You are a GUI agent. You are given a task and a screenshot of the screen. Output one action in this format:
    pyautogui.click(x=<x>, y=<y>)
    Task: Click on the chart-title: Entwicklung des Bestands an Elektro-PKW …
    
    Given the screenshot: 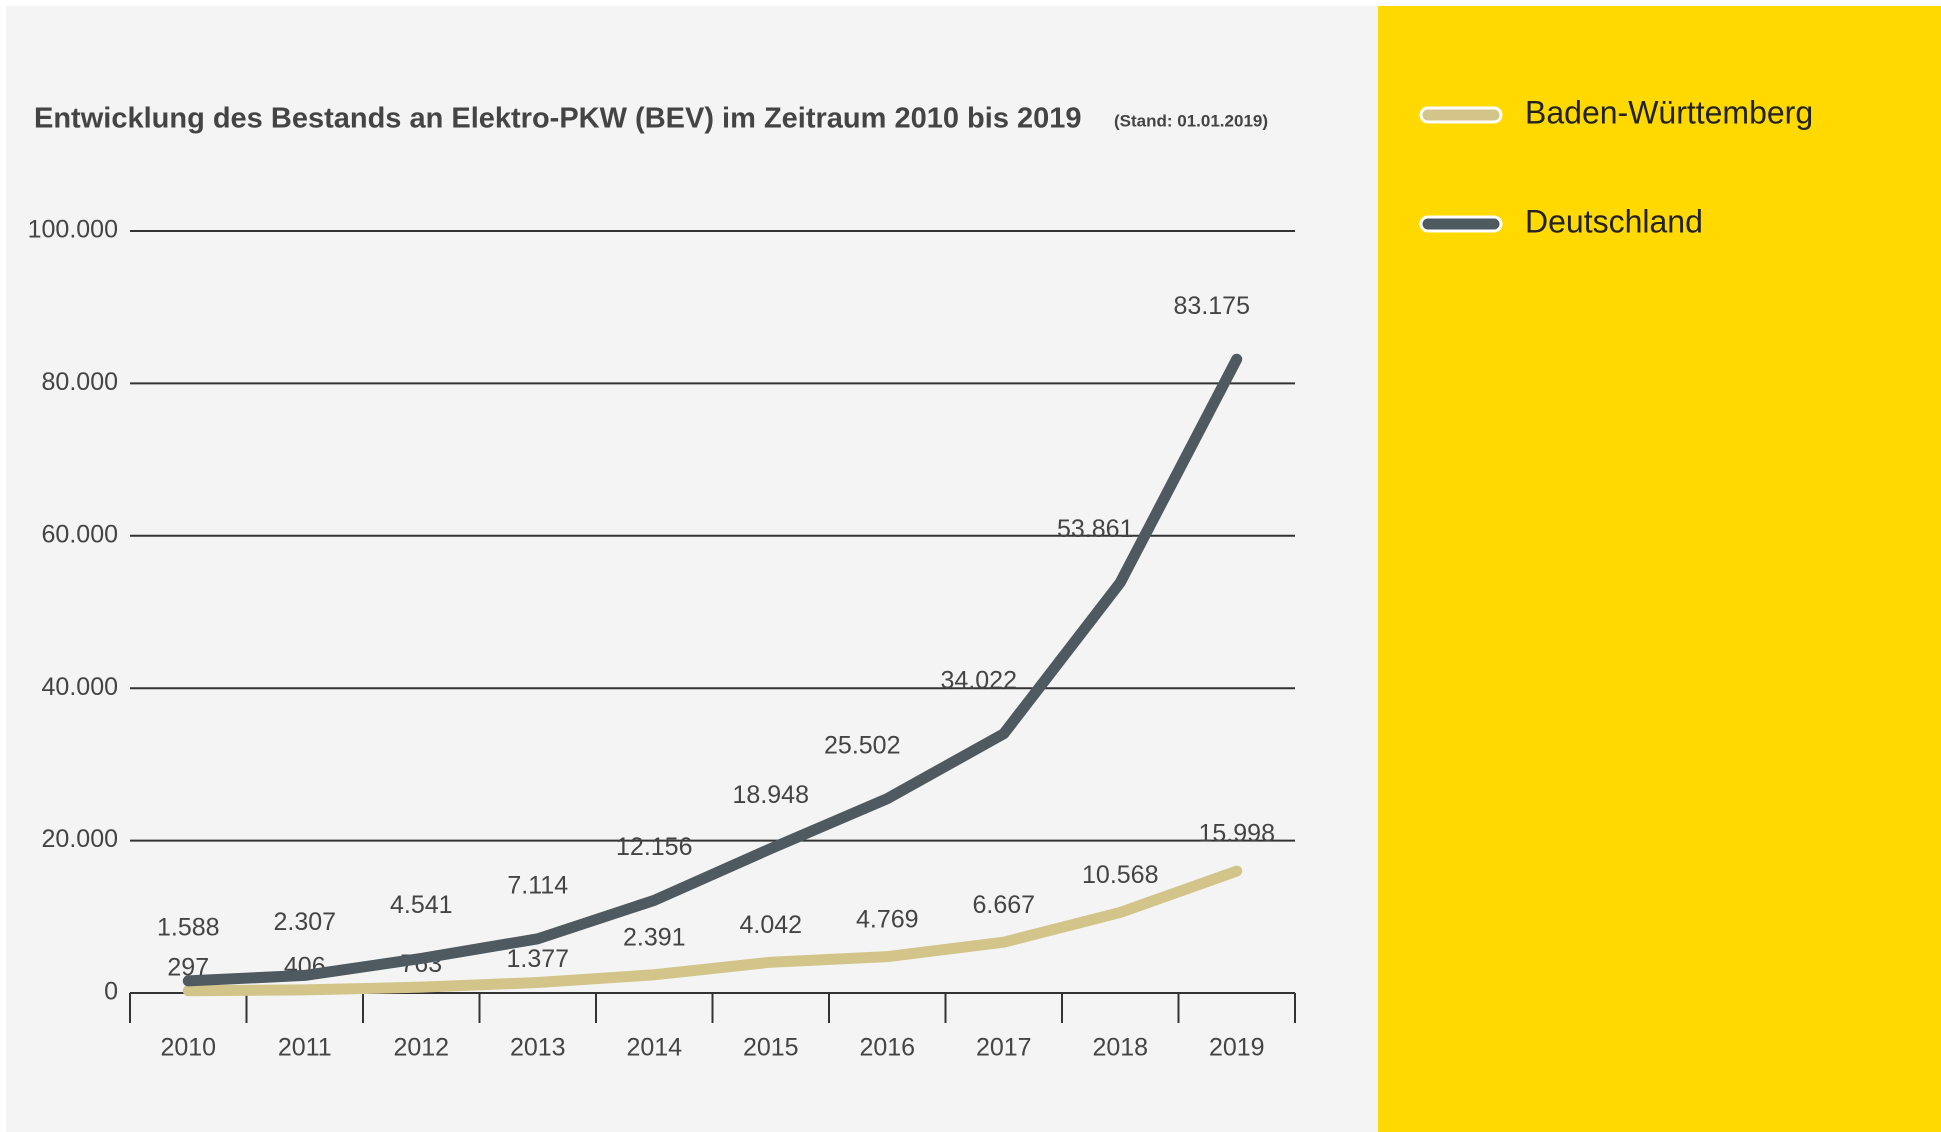 What is the action you would take?
    pyautogui.click(x=558, y=119)
    